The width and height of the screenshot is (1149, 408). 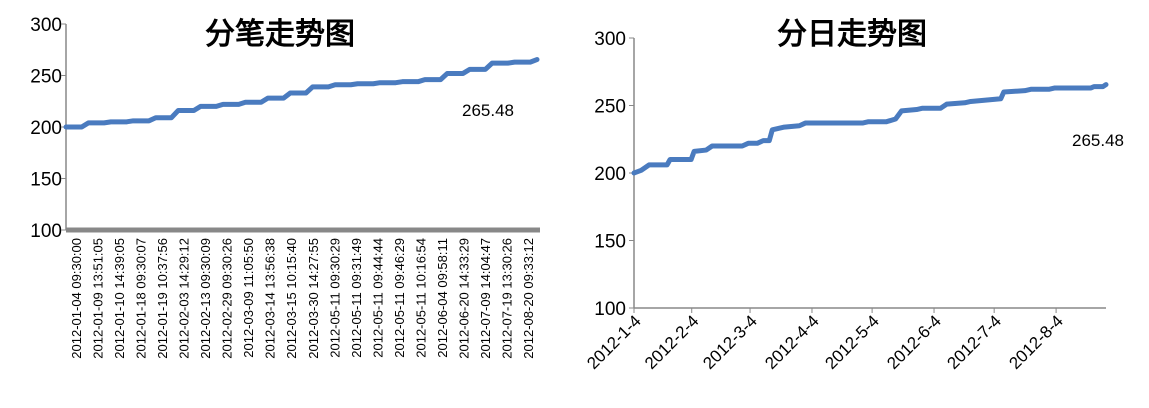 I want to click on chart1-x-tick-label: 2012-05-11 09:31:49, so click(x=356, y=298).